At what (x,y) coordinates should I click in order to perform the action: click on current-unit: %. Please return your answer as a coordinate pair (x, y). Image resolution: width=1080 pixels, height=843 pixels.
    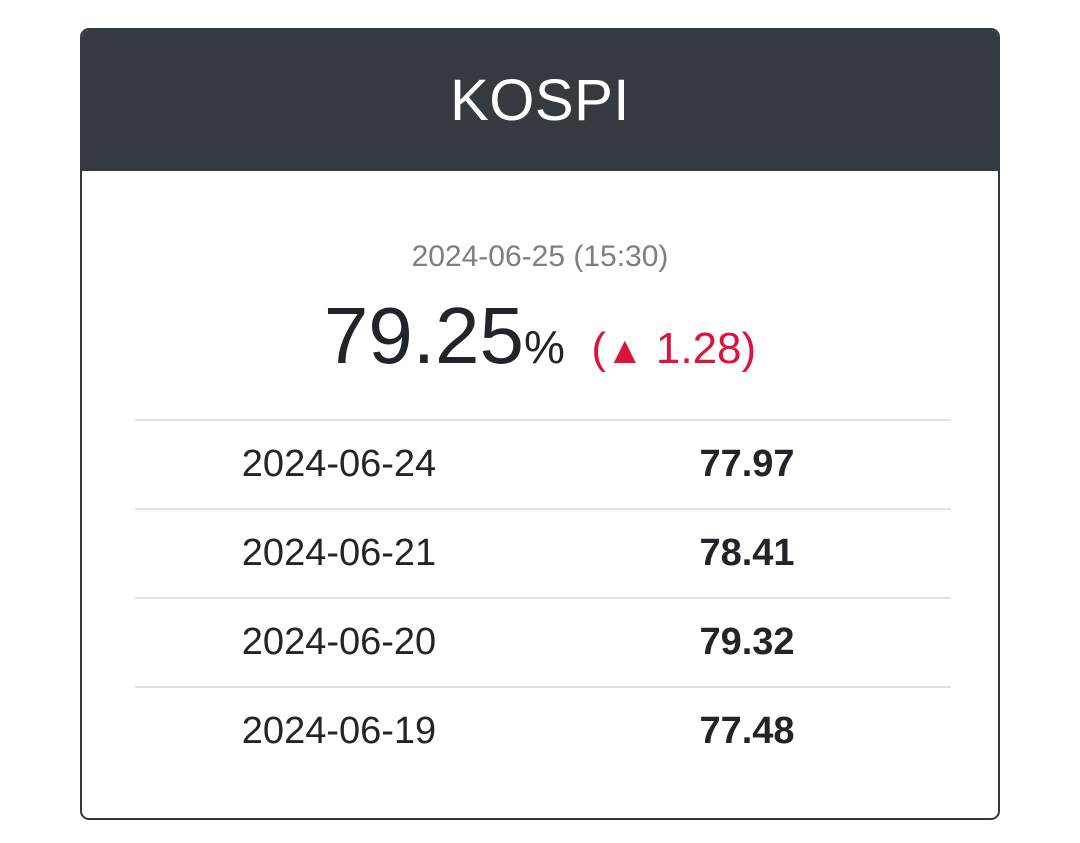
    Looking at the image, I should click on (544, 347).